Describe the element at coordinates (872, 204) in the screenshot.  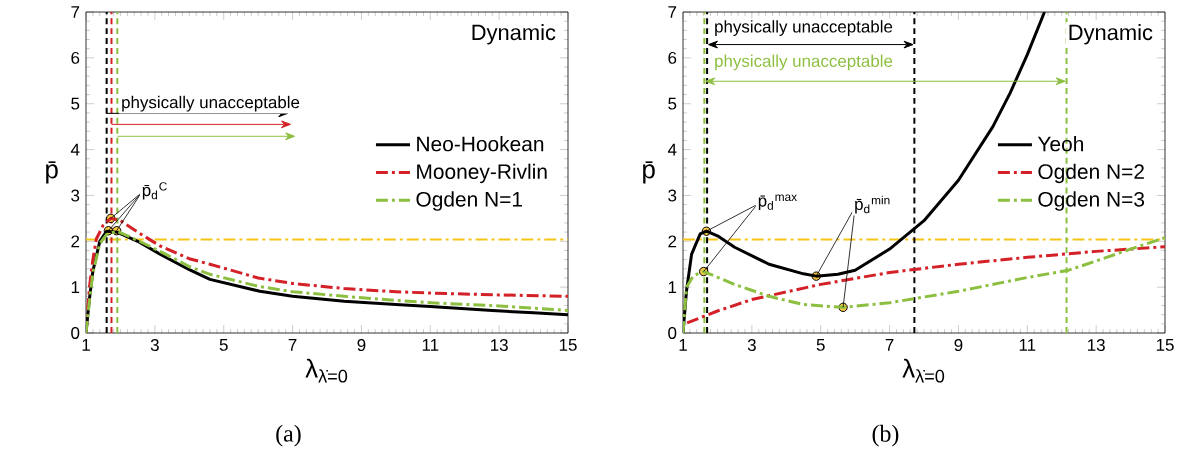
I see `annotation: p̄$_{d}$min` at that location.